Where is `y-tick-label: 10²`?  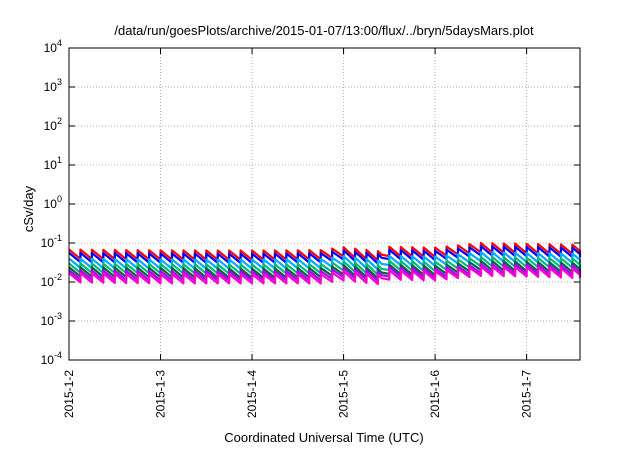 y-tick-label: 10² is located at coordinates (53, 124).